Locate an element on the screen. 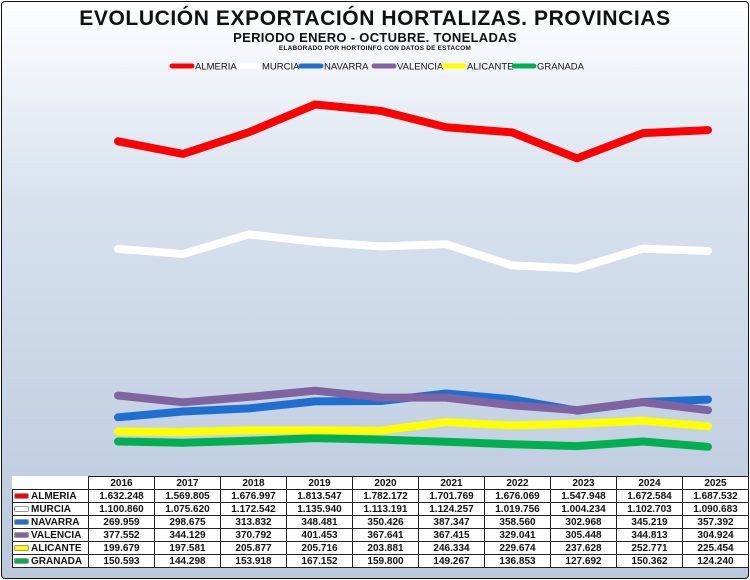 Image resolution: width=750 pixels, height=580 pixels. table-cell: 1.701.769 is located at coordinates (451, 496).